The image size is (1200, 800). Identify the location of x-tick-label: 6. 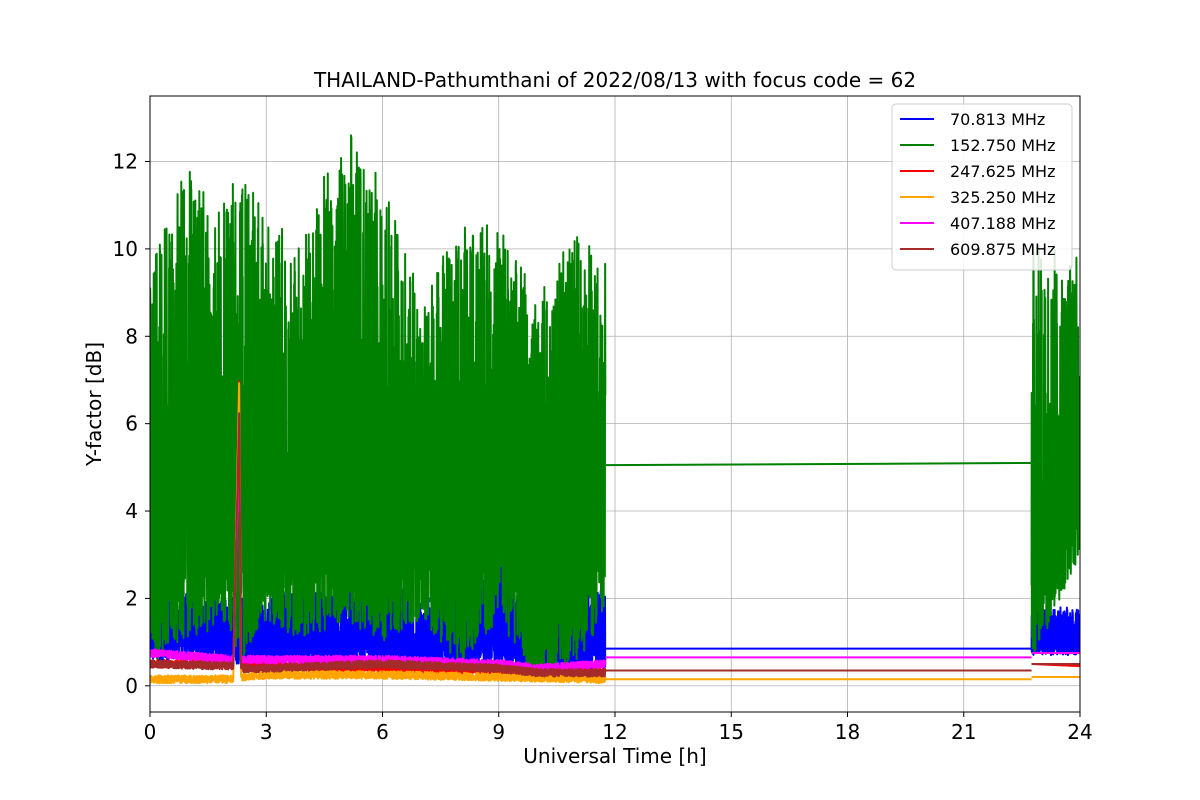
(382, 732).